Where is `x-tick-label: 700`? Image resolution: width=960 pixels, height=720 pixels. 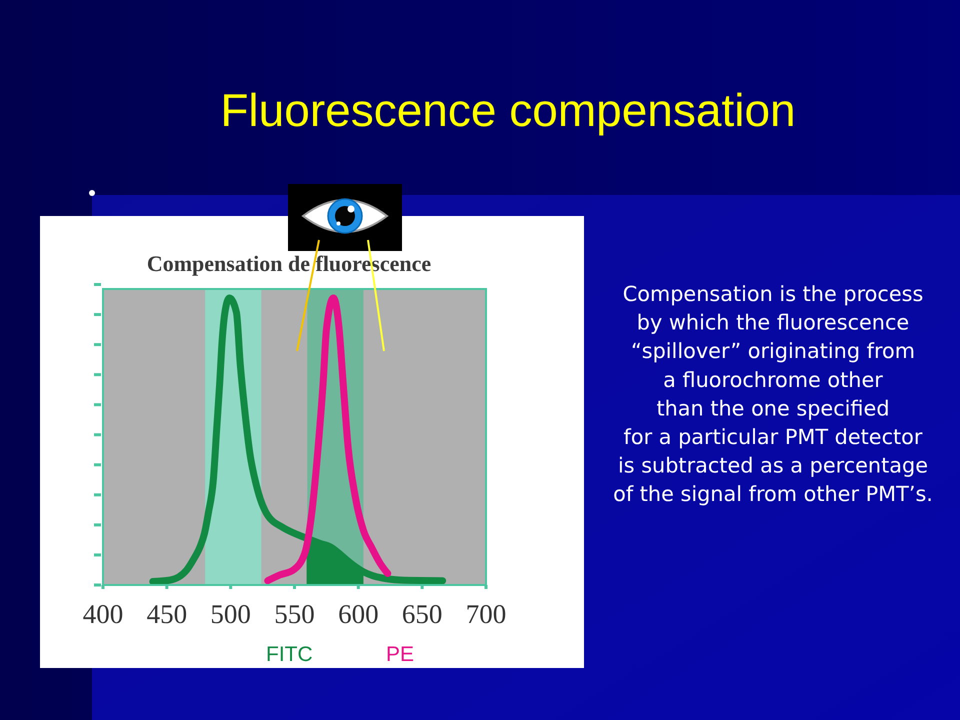
x-tick-label: 700 is located at coordinates (486, 614).